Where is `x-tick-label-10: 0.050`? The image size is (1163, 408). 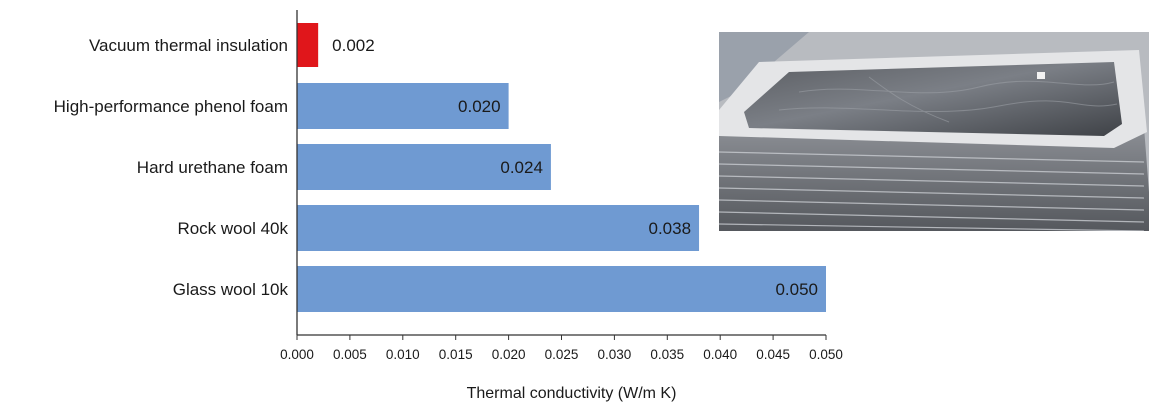
x-tick-label-10: 0.050 is located at coordinates (826, 354).